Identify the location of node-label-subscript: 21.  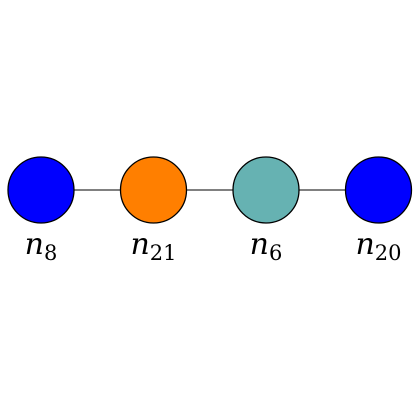
(163, 253).